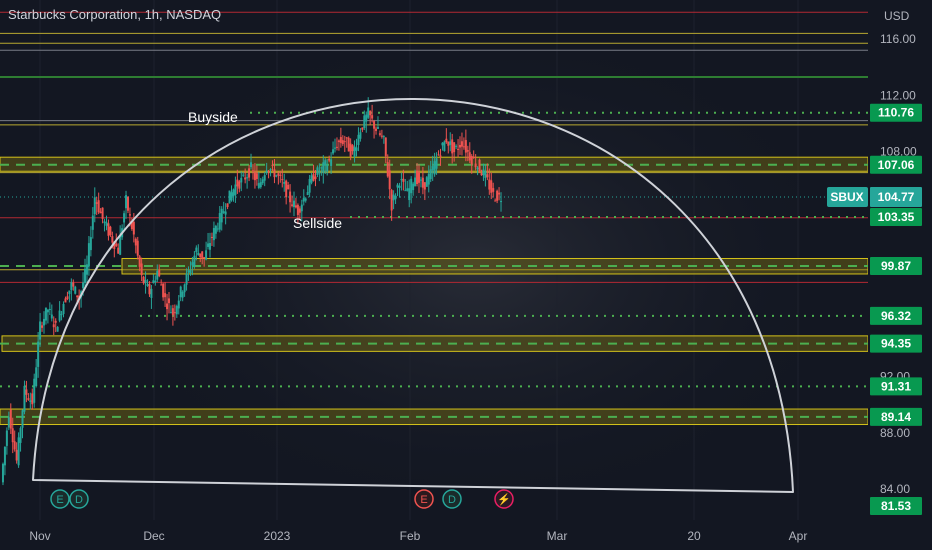  What do you see at coordinates (410, 536) in the screenshot?
I see `x-tick-label: Feb` at bounding box center [410, 536].